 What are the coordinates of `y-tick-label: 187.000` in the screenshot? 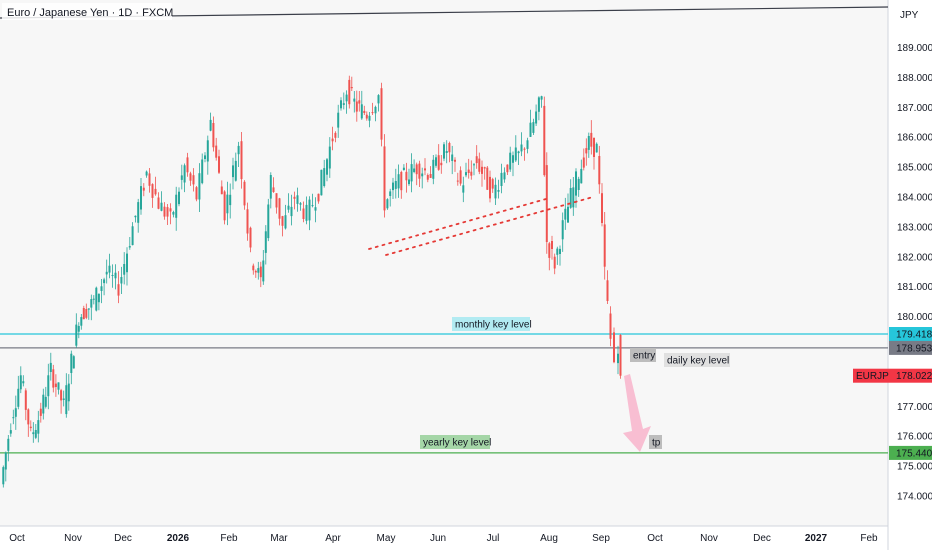 It's located at (914, 108).